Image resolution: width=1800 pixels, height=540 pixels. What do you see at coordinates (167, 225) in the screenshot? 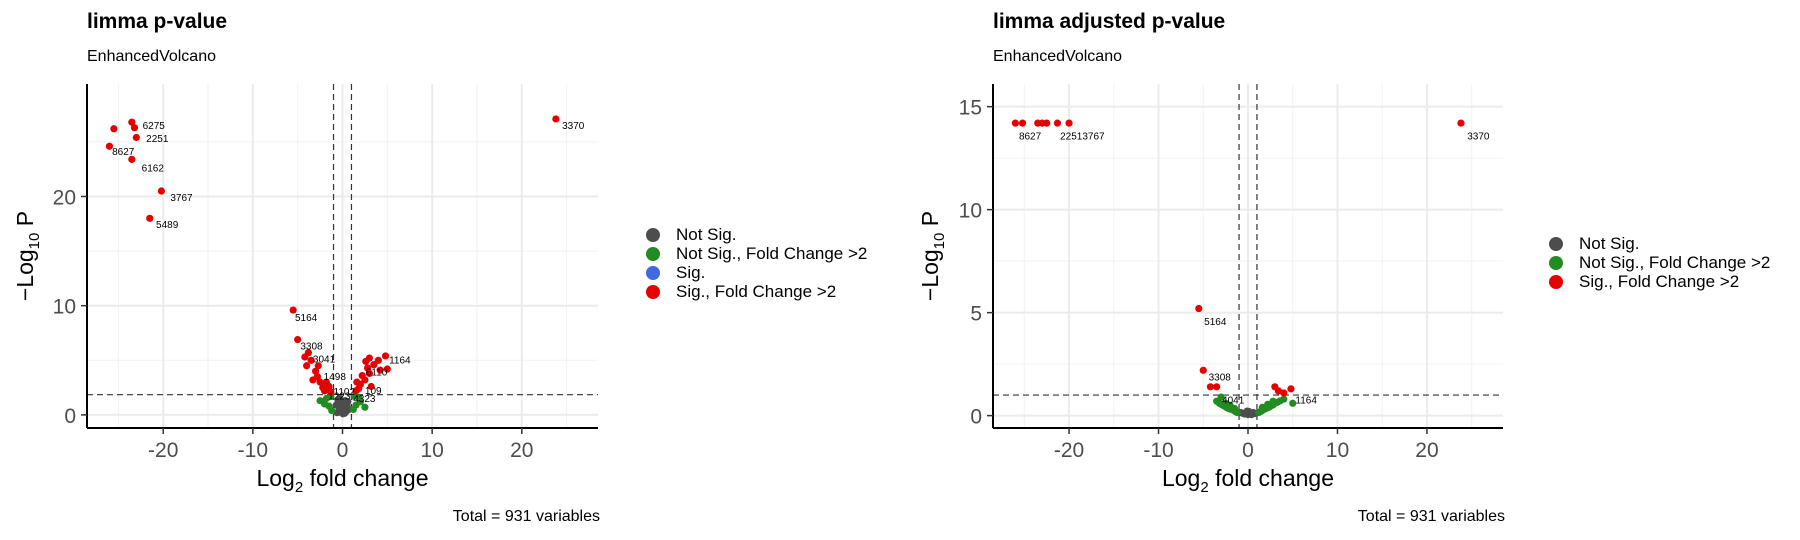
I see `point-label: 5489` at bounding box center [167, 225].